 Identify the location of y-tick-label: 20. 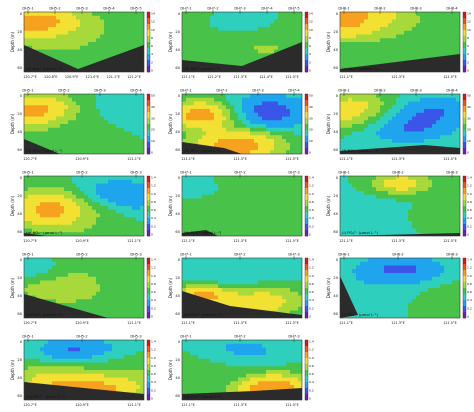
(335, 196).